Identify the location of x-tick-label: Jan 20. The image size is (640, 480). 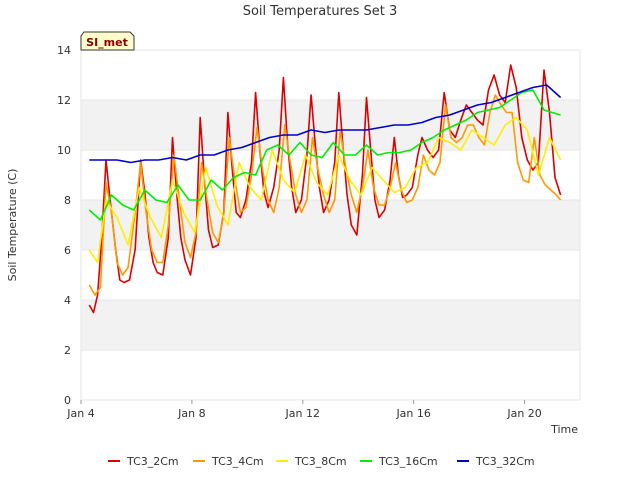
(523, 413).